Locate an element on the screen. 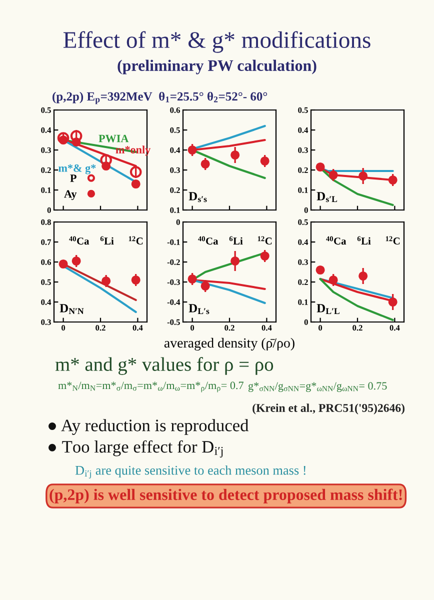  text: D$_{i′j}$ are quite sensitive to each meson mass ! is located at coordinates (190, 471).